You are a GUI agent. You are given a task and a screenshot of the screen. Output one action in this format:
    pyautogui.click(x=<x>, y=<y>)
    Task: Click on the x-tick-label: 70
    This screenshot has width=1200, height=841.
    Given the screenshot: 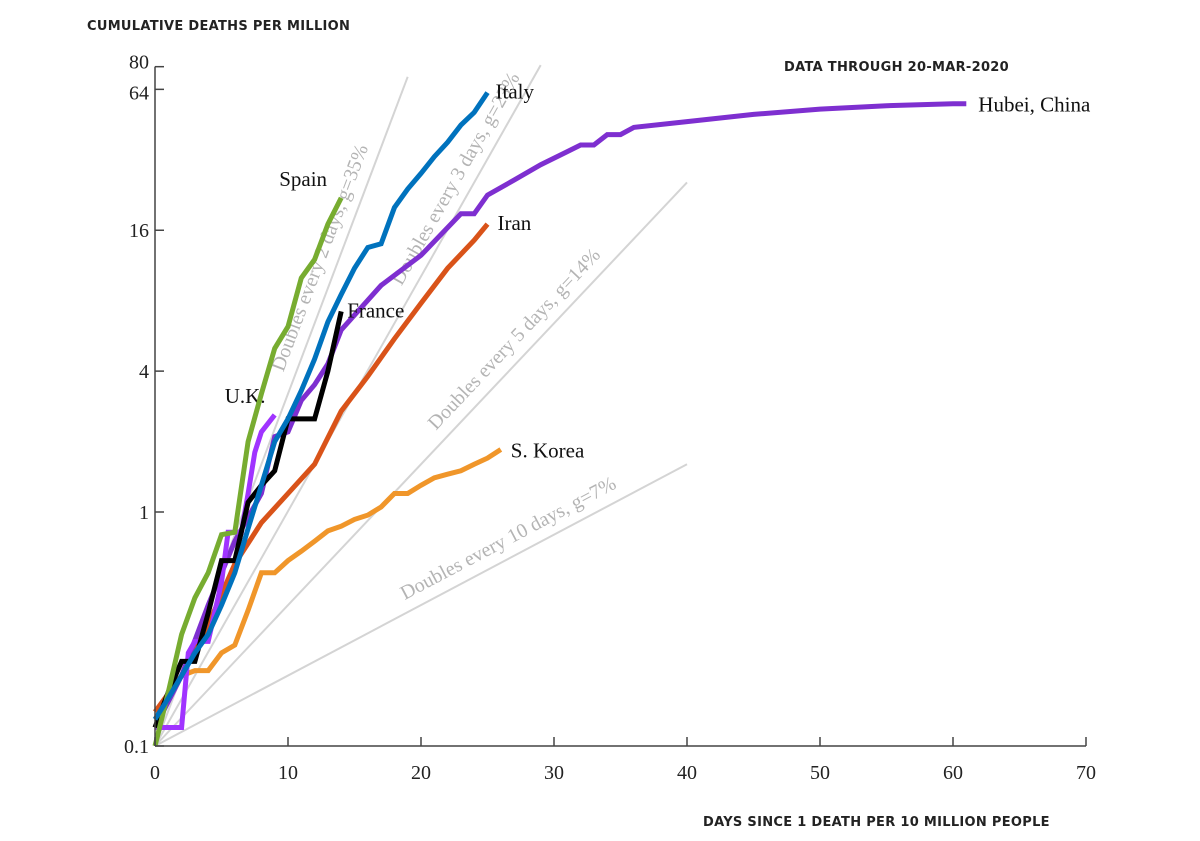 What is the action you would take?
    pyautogui.click(x=1086, y=773)
    